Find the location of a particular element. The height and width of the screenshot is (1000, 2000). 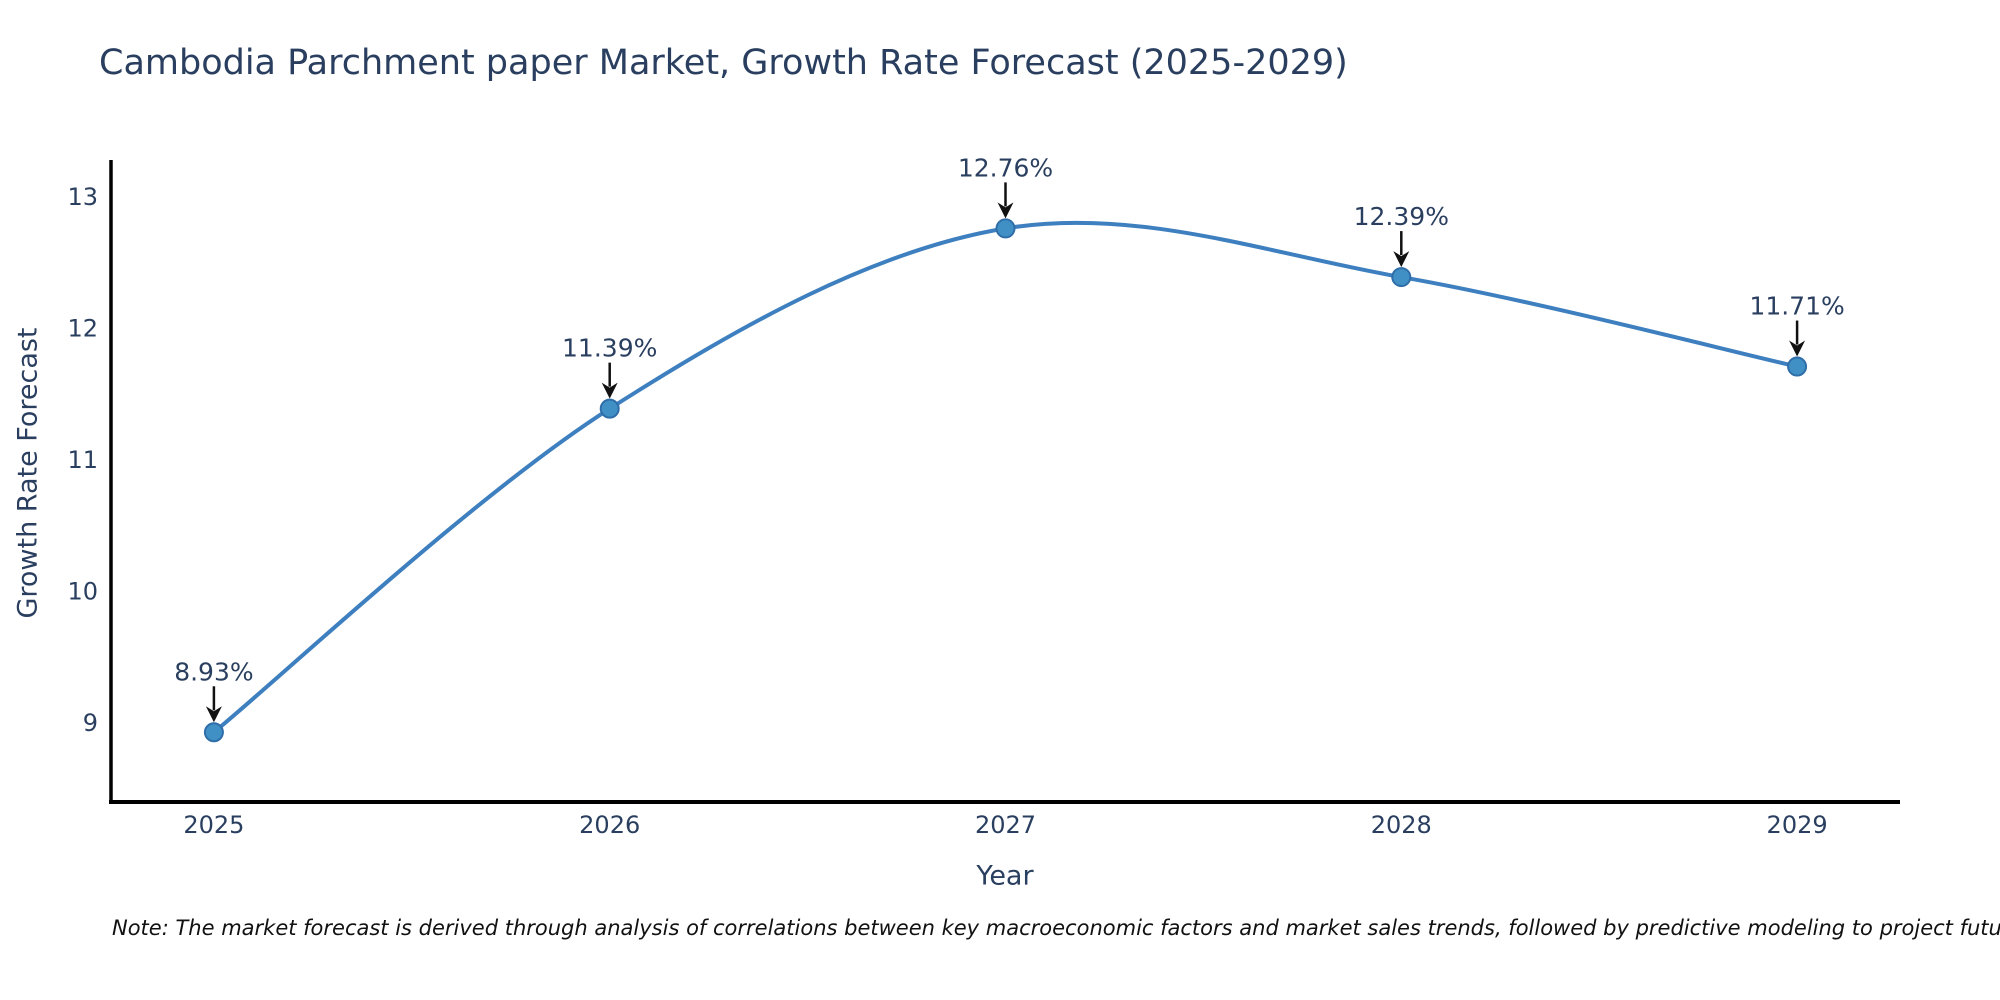

y-tick-label: 13 is located at coordinates (82, 197).